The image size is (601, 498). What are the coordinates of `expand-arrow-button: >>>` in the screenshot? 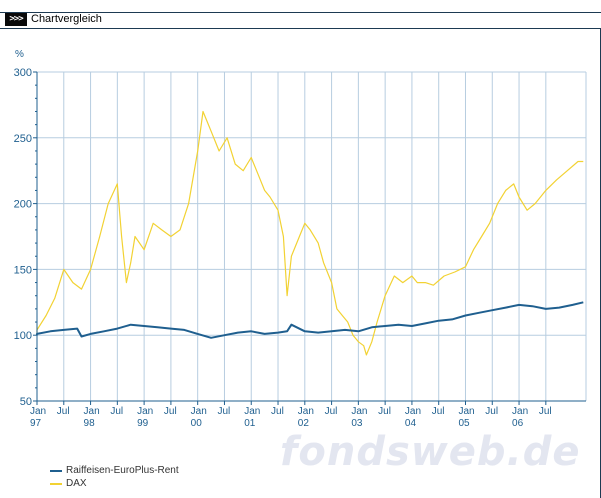 It's located at (16, 19).